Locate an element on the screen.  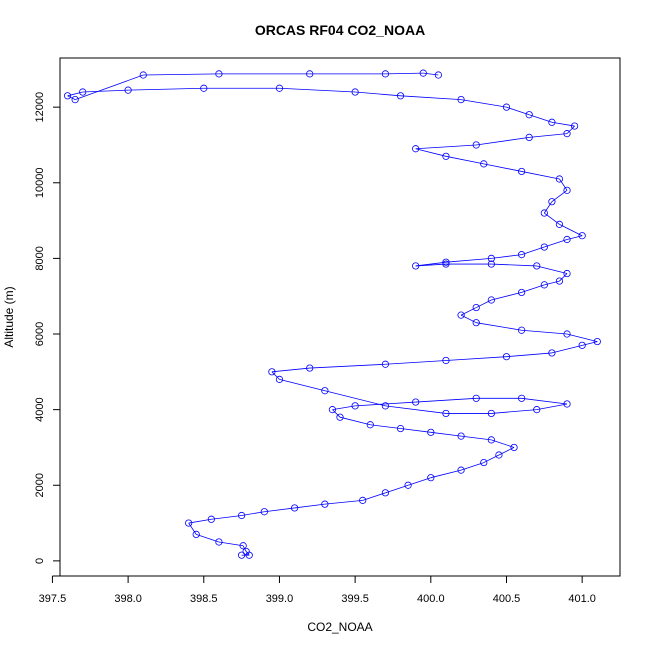
y-axis-label: Altitude (m) is located at coordinates (9, 316).